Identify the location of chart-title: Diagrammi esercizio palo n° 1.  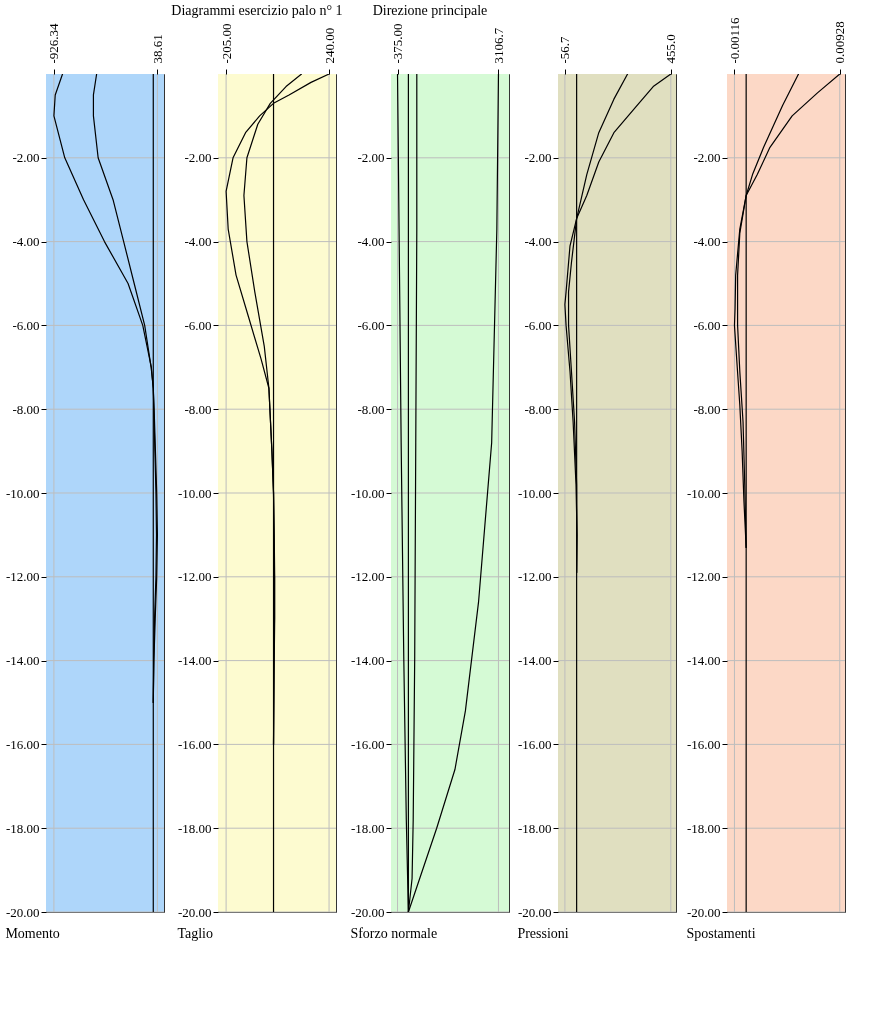
(257, 11).